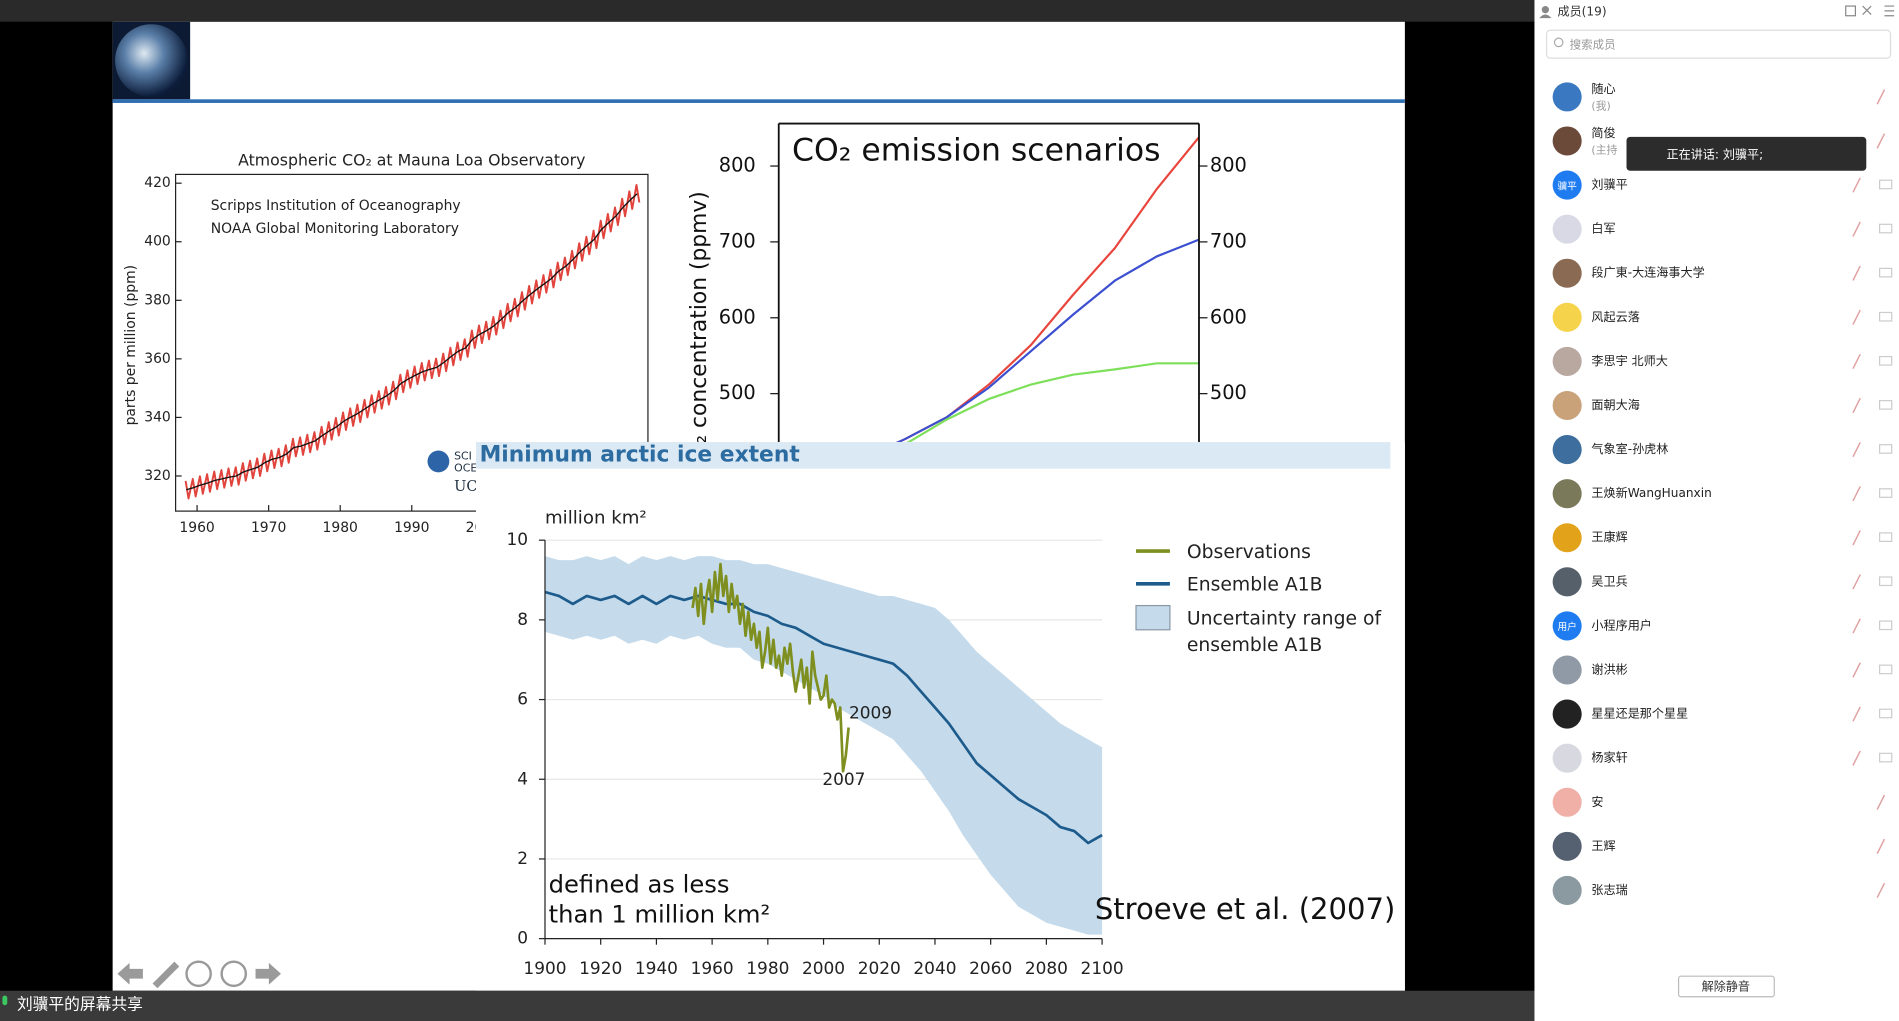 The height and width of the screenshot is (1021, 1899). What do you see at coordinates (234, 974) in the screenshot?
I see `more-button` at bounding box center [234, 974].